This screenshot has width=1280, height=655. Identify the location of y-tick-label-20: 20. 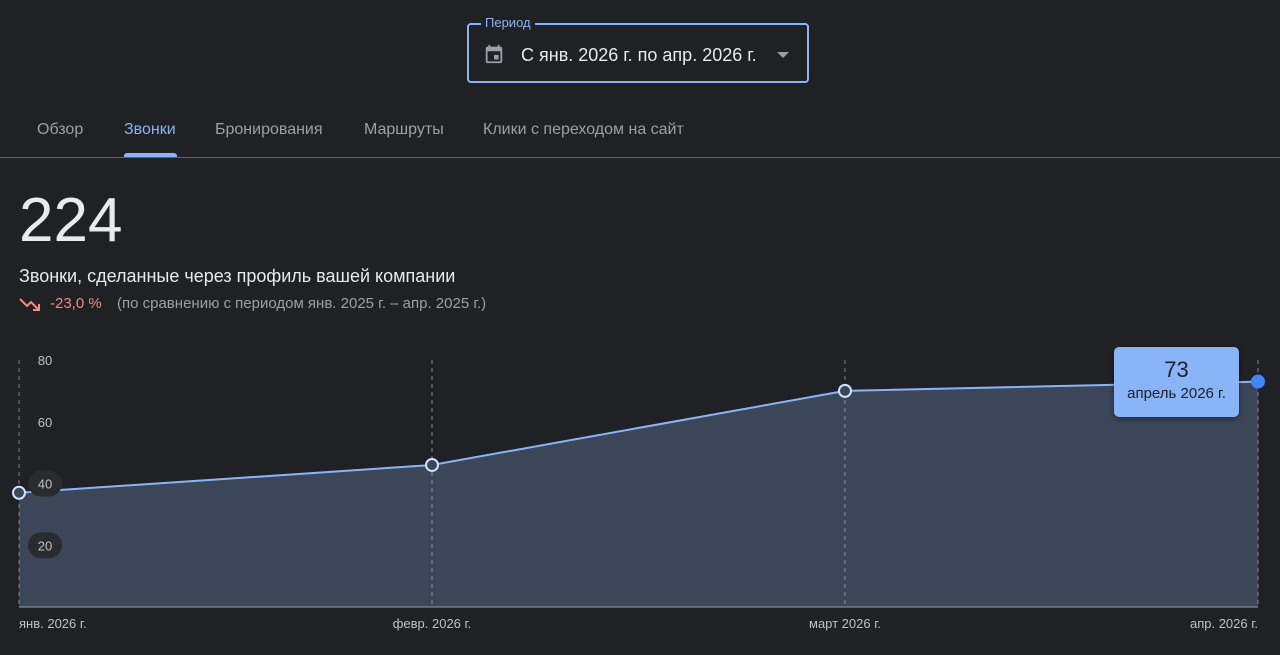
(45, 545).